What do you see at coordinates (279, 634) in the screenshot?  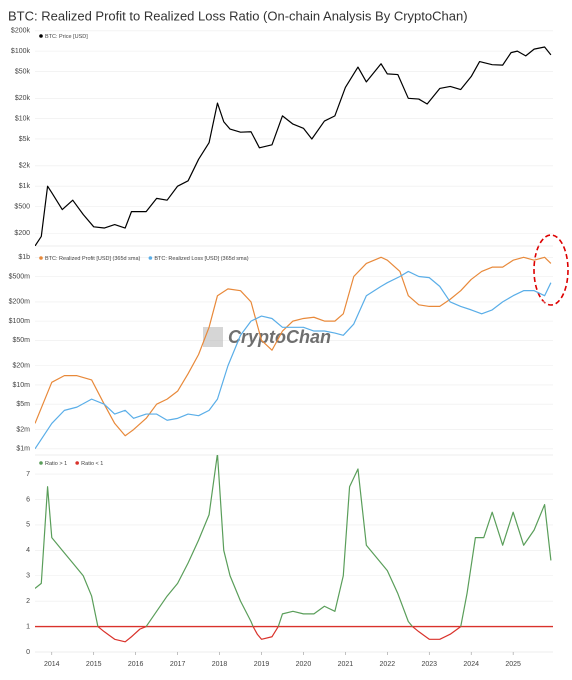 I see `series-line` at bounding box center [279, 634].